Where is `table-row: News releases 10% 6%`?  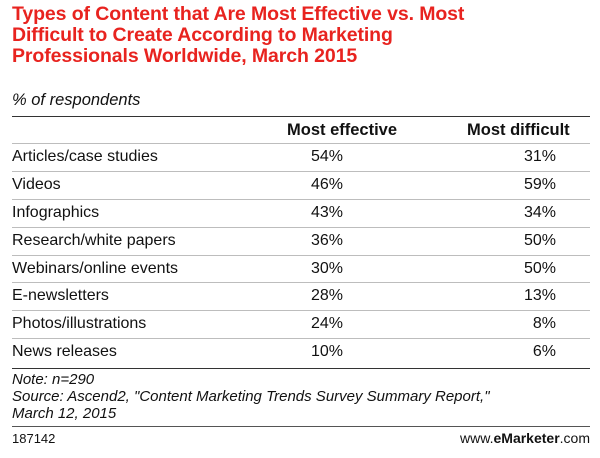 table-row: News releases 10% 6% is located at coordinates (301, 352).